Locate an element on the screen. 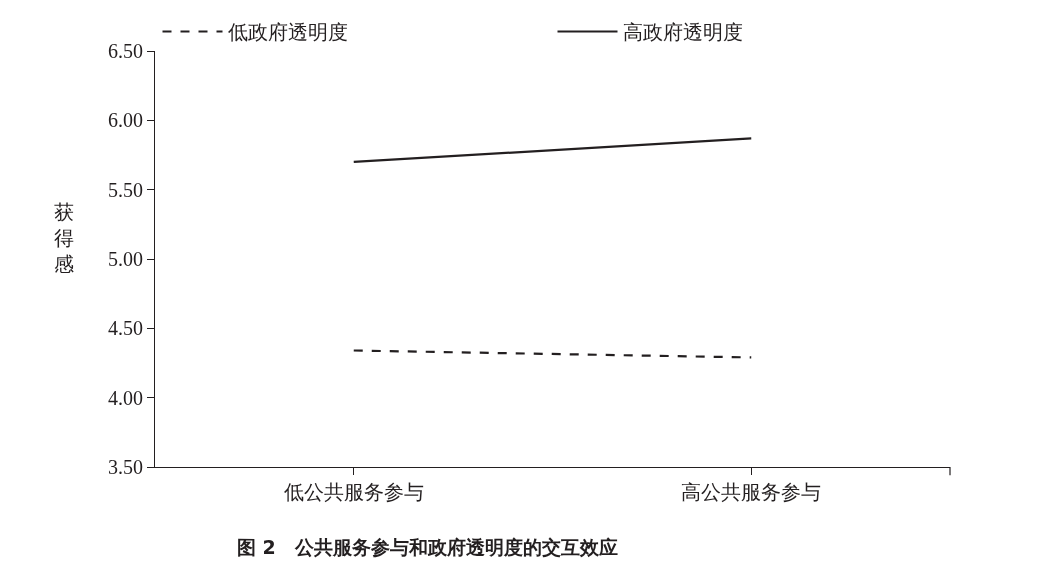  legend-label: 高政府透明度 is located at coordinates (682, 32).